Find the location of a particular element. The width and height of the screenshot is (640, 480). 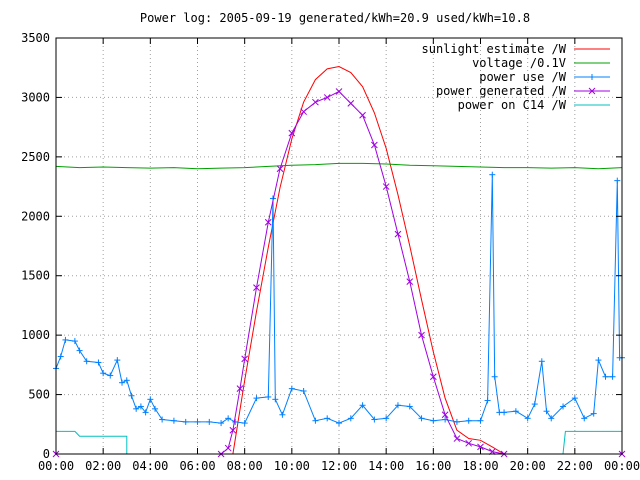

x-tick-label: 12:00 is located at coordinates (339, 466).